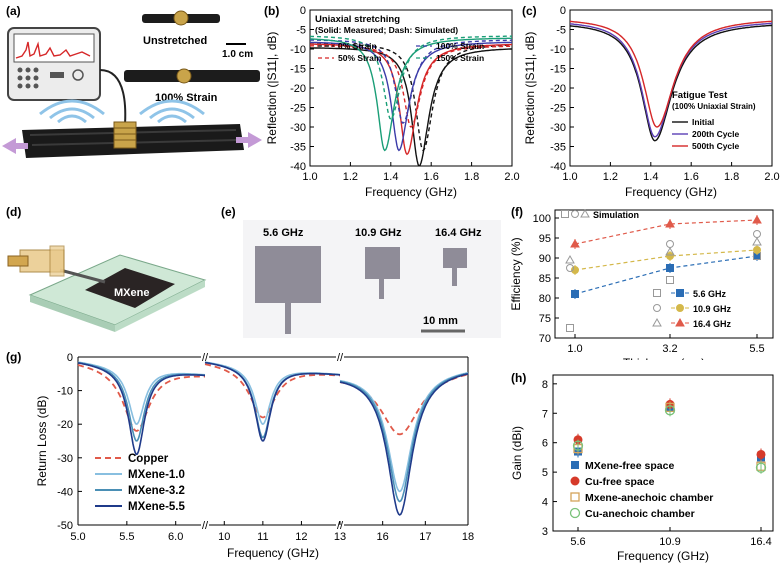 This screenshot has height=576, width=783. I want to click on panel-a-label: (a), so click(13, 11).